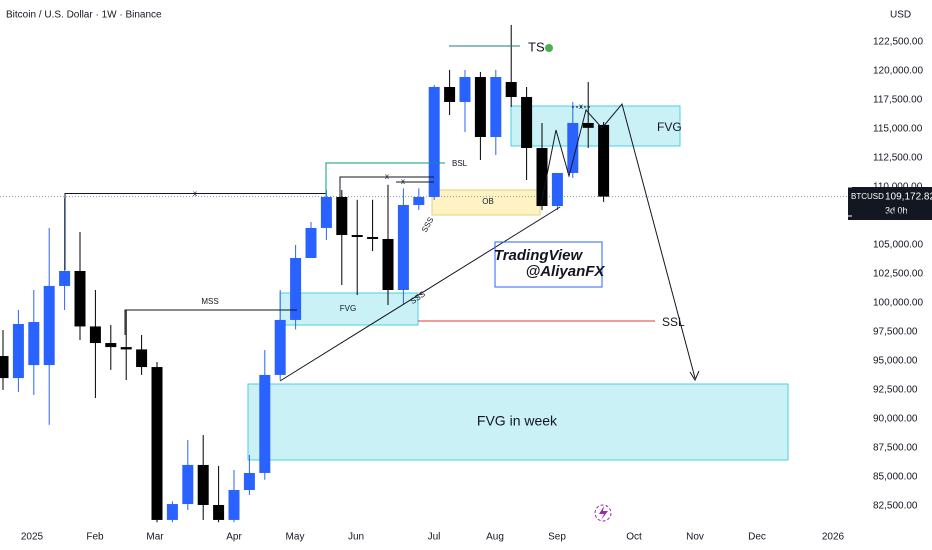  I want to click on x-tick-label: Nov, so click(695, 537).